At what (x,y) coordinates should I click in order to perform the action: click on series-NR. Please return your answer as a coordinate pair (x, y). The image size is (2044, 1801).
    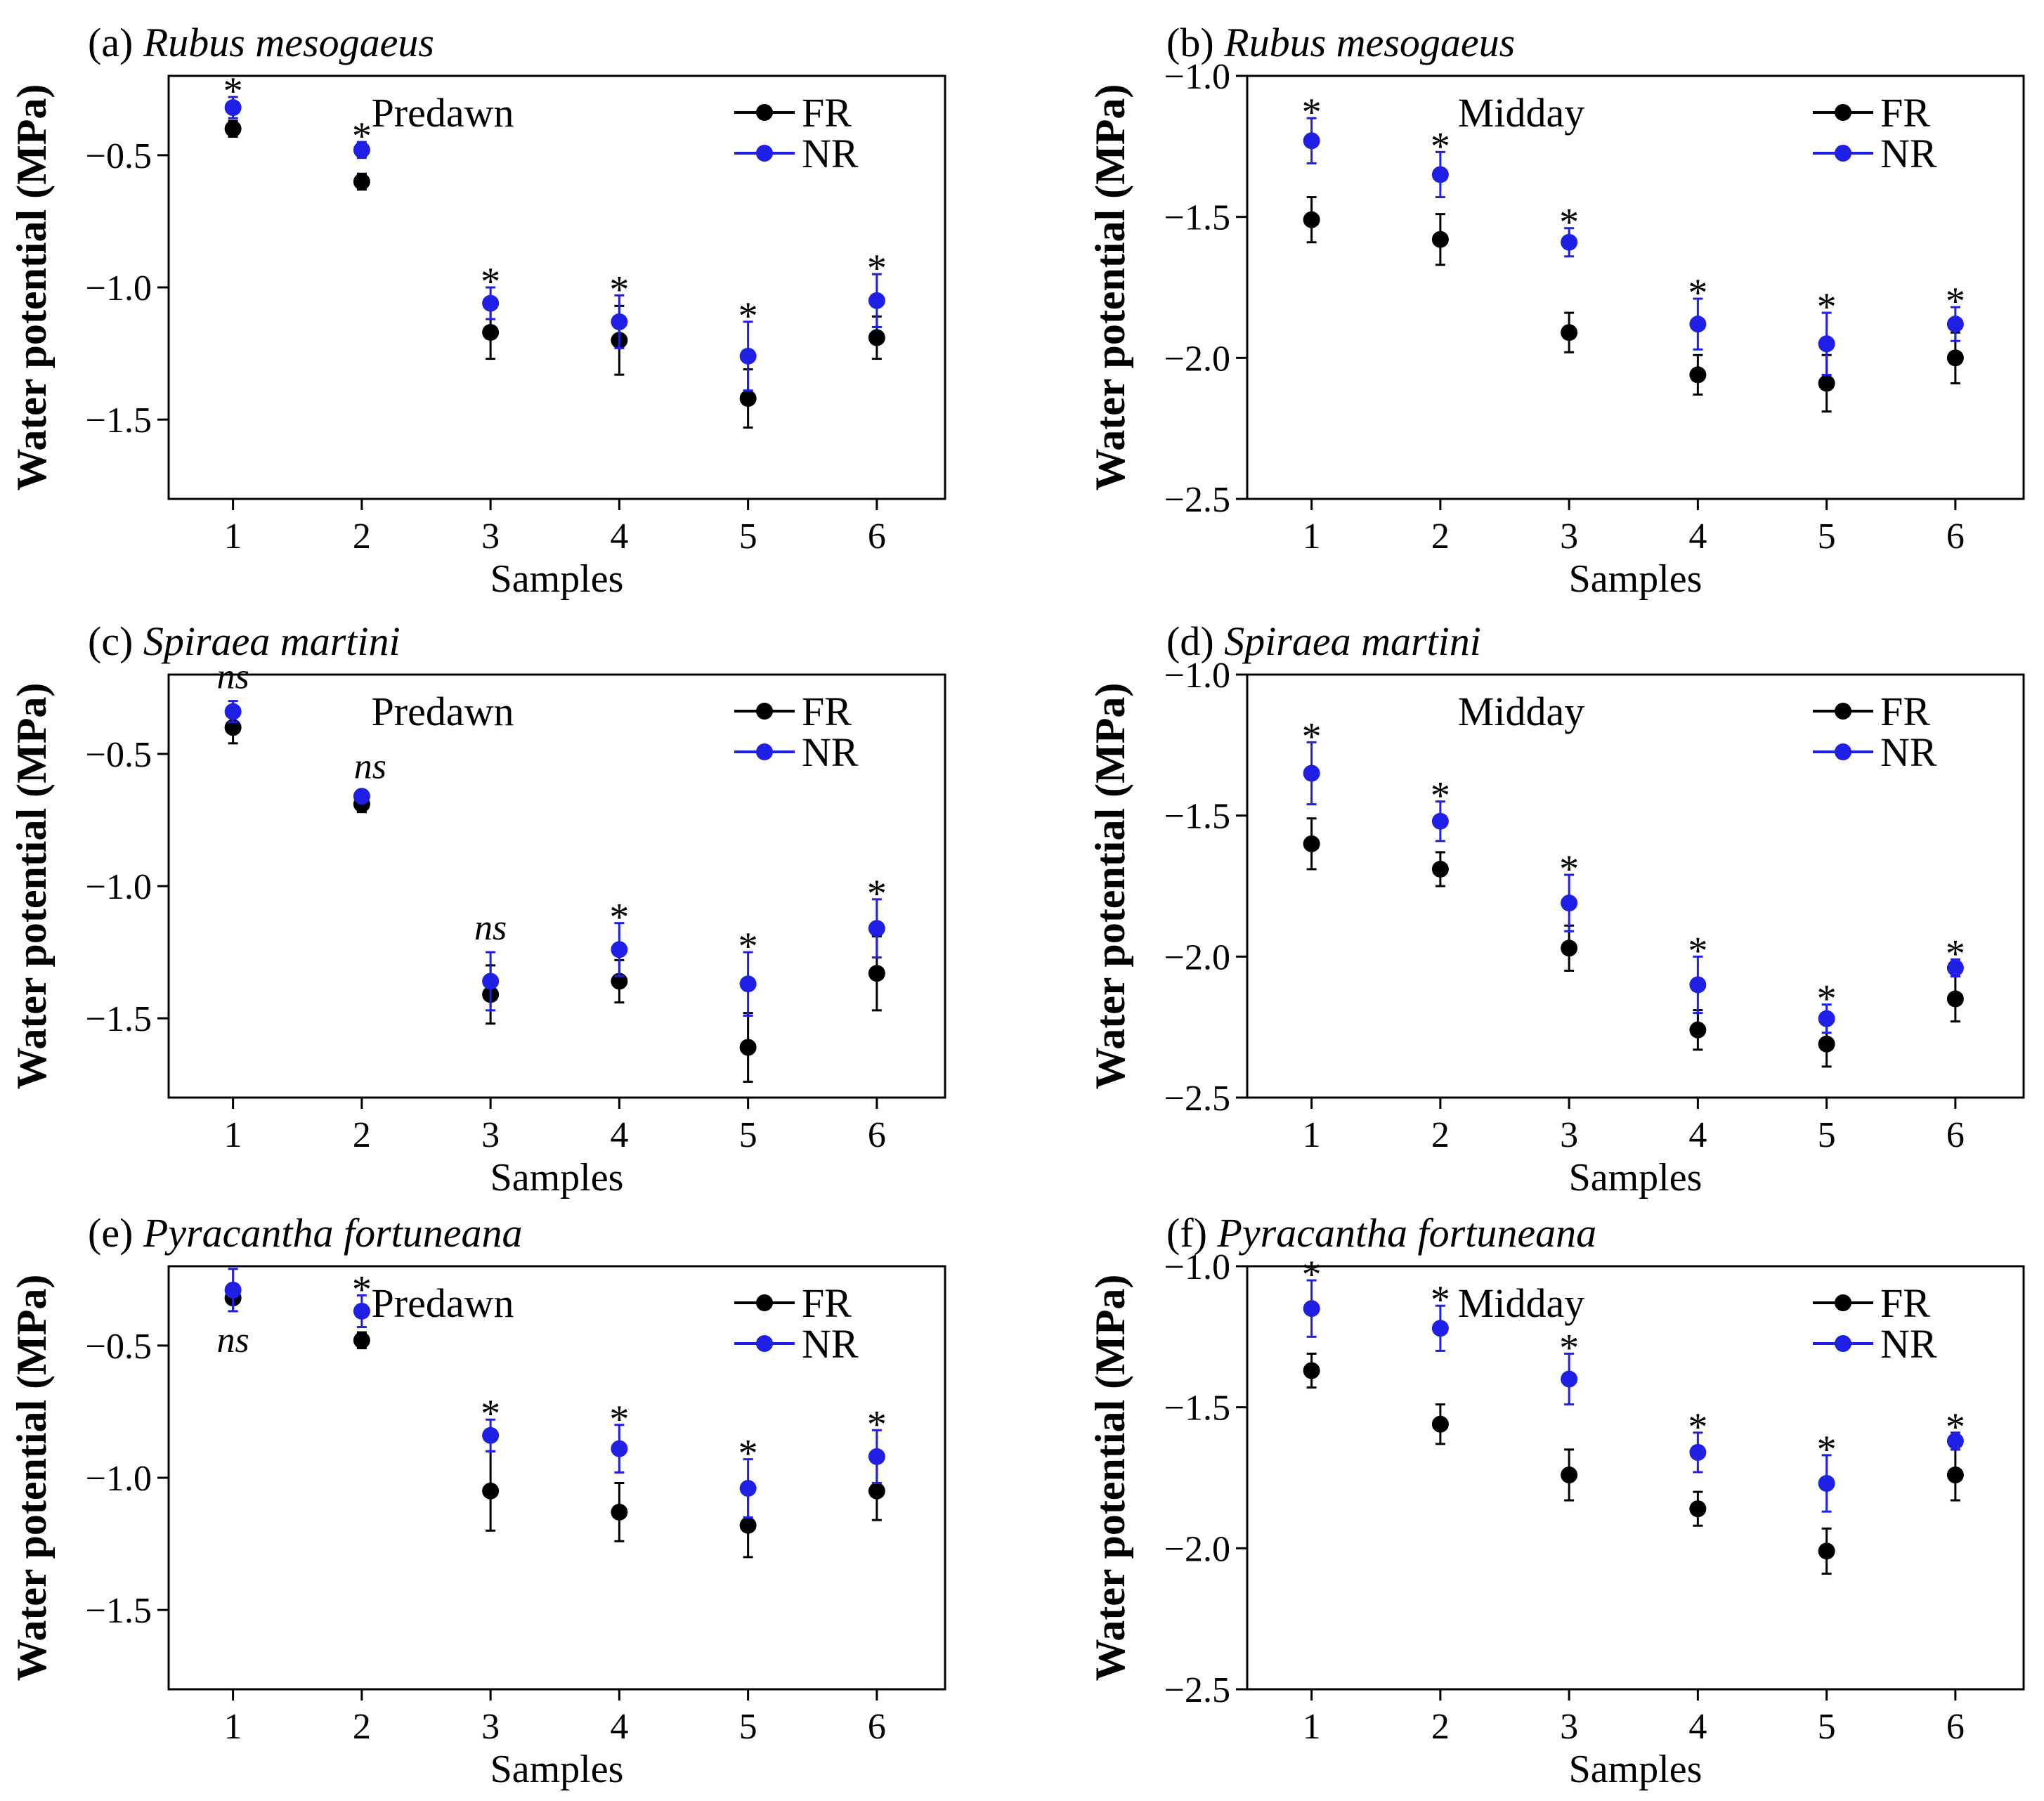
    Looking at the image, I should click on (1633, 1396).